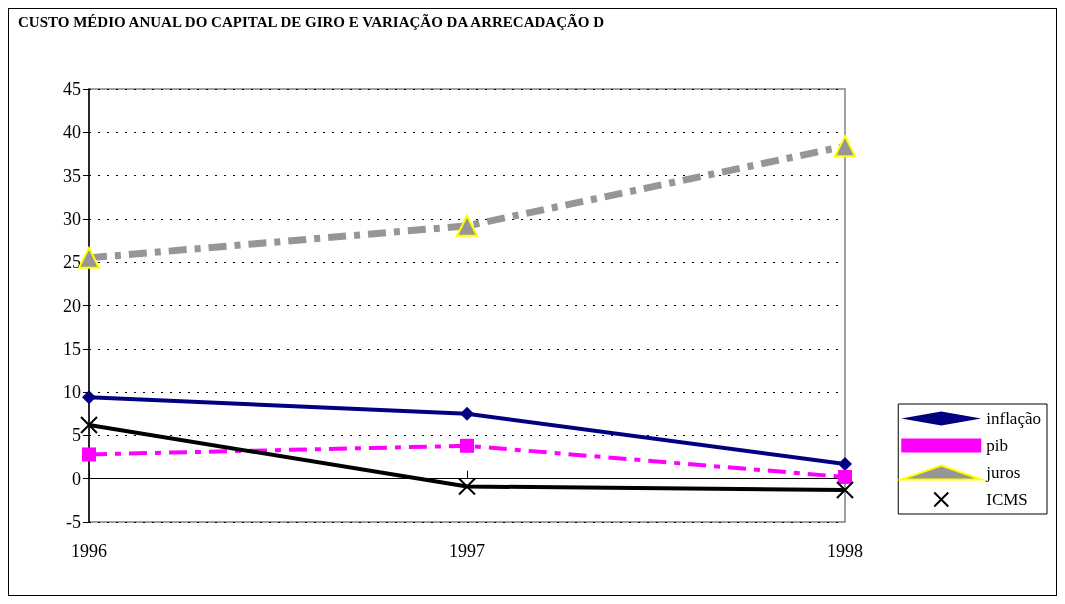 Image resolution: width=1065 pixels, height=604 pixels. What do you see at coordinates (72, 262) in the screenshot?
I see `y-tick-label: 25` at bounding box center [72, 262].